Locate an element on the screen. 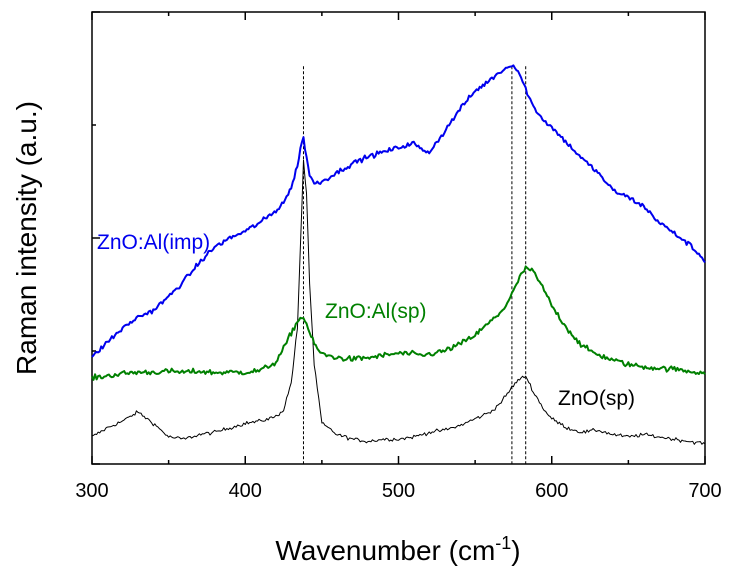  x-tick-label: 400 is located at coordinates (245, 491).